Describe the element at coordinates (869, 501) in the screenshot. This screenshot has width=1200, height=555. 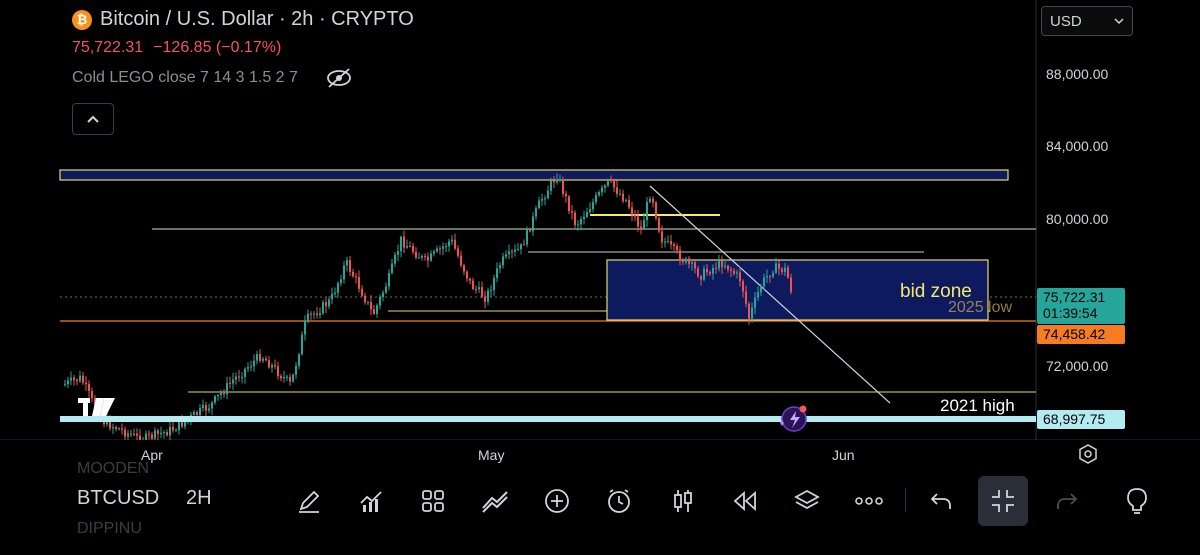
I see `more-button` at that location.